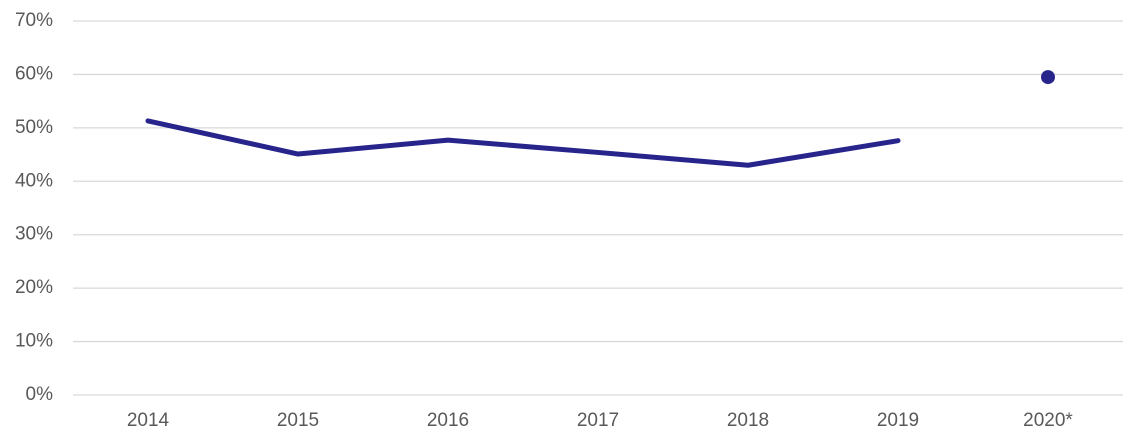 Image resolution: width=1141 pixels, height=437 pixels. What do you see at coordinates (34, 20) in the screenshot?
I see `y-tick-label: 70%` at bounding box center [34, 20].